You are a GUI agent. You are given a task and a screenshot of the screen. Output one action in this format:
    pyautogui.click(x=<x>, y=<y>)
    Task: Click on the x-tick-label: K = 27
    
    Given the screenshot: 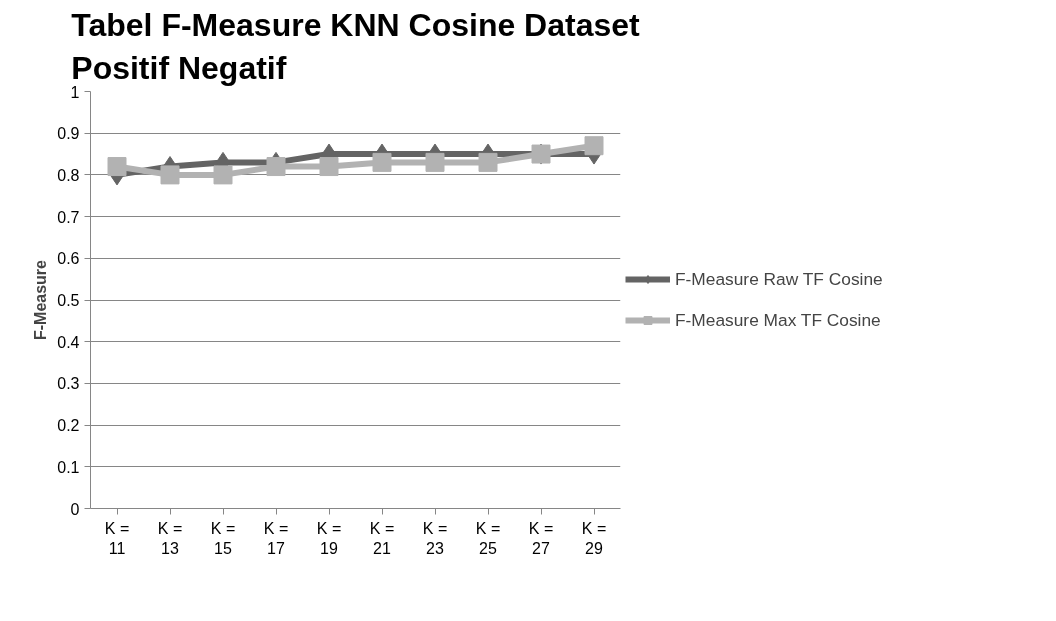 What is the action you would take?
    pyautogui.click(x=541, y=538)
    